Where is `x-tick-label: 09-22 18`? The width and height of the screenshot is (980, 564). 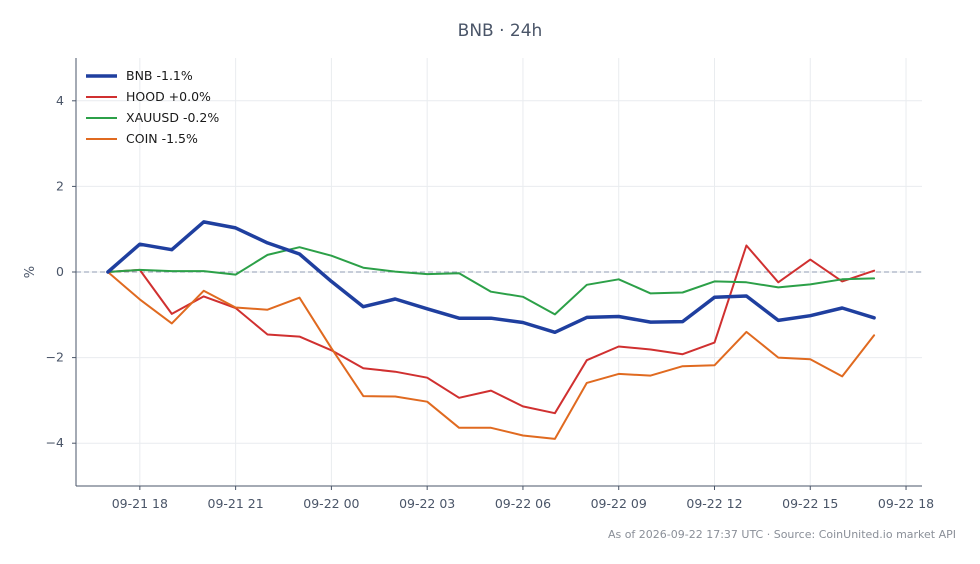
x-tick-label: 09-22 18 is located at coordinates (906, 503).